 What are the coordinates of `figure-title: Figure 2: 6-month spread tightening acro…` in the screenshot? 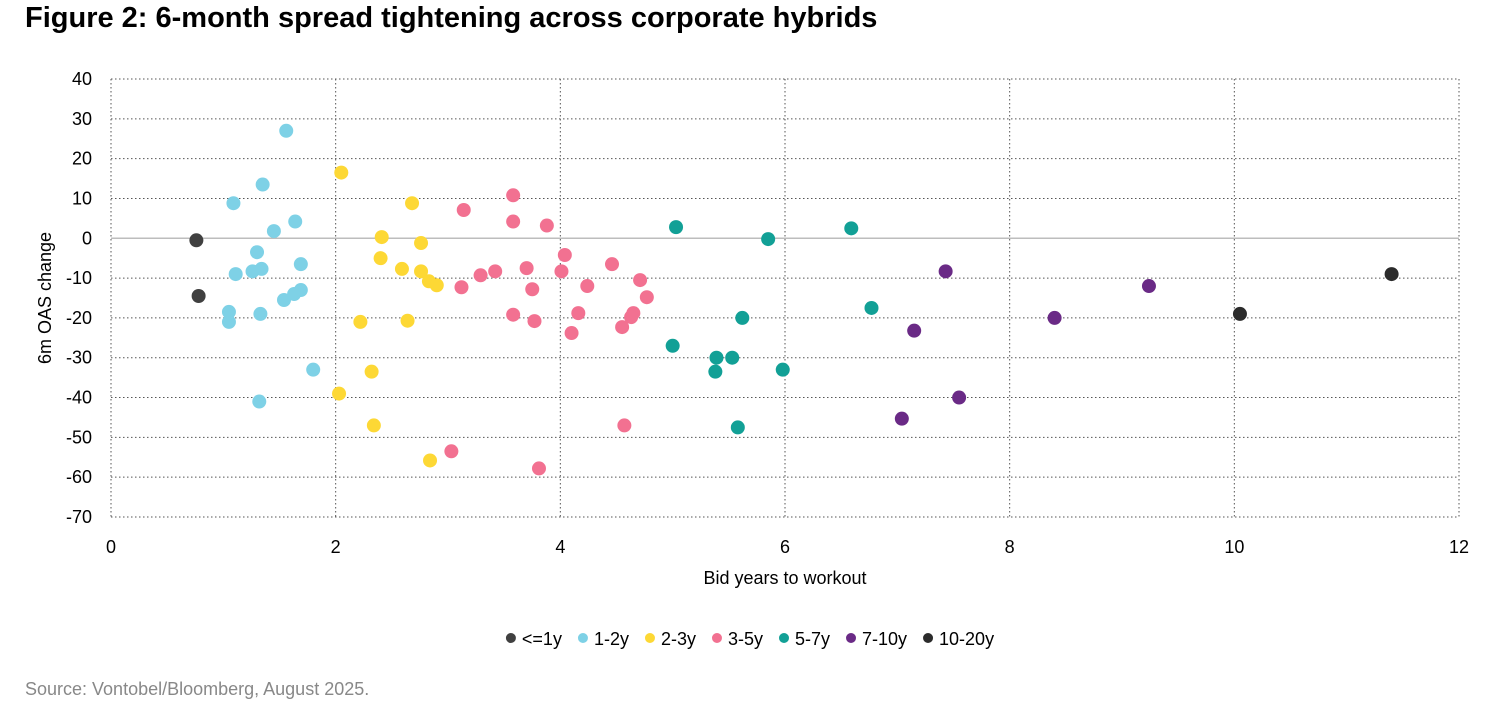 It's located at (451, 18).